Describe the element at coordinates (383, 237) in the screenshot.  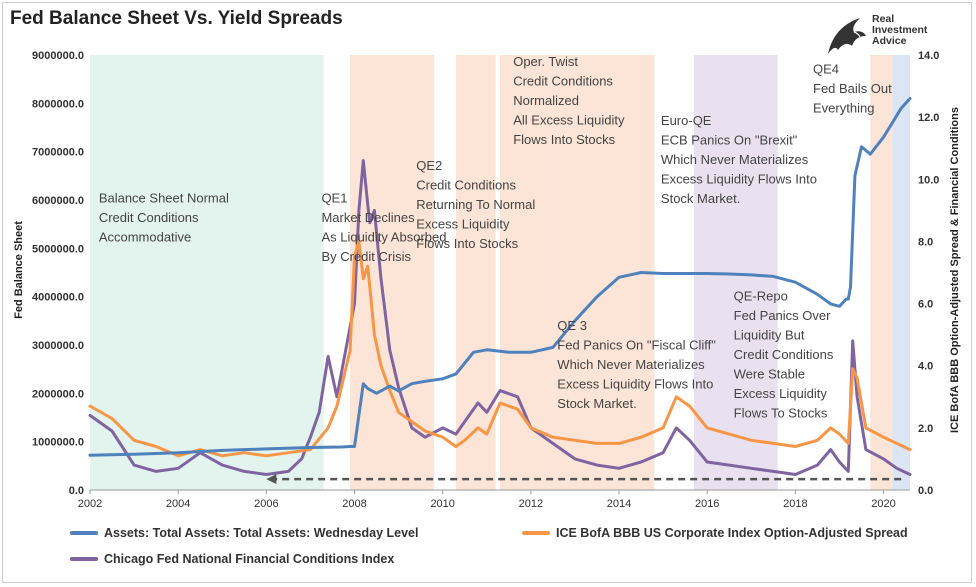
I see `annotation-line: As Liquidity Absorbed` at that location.